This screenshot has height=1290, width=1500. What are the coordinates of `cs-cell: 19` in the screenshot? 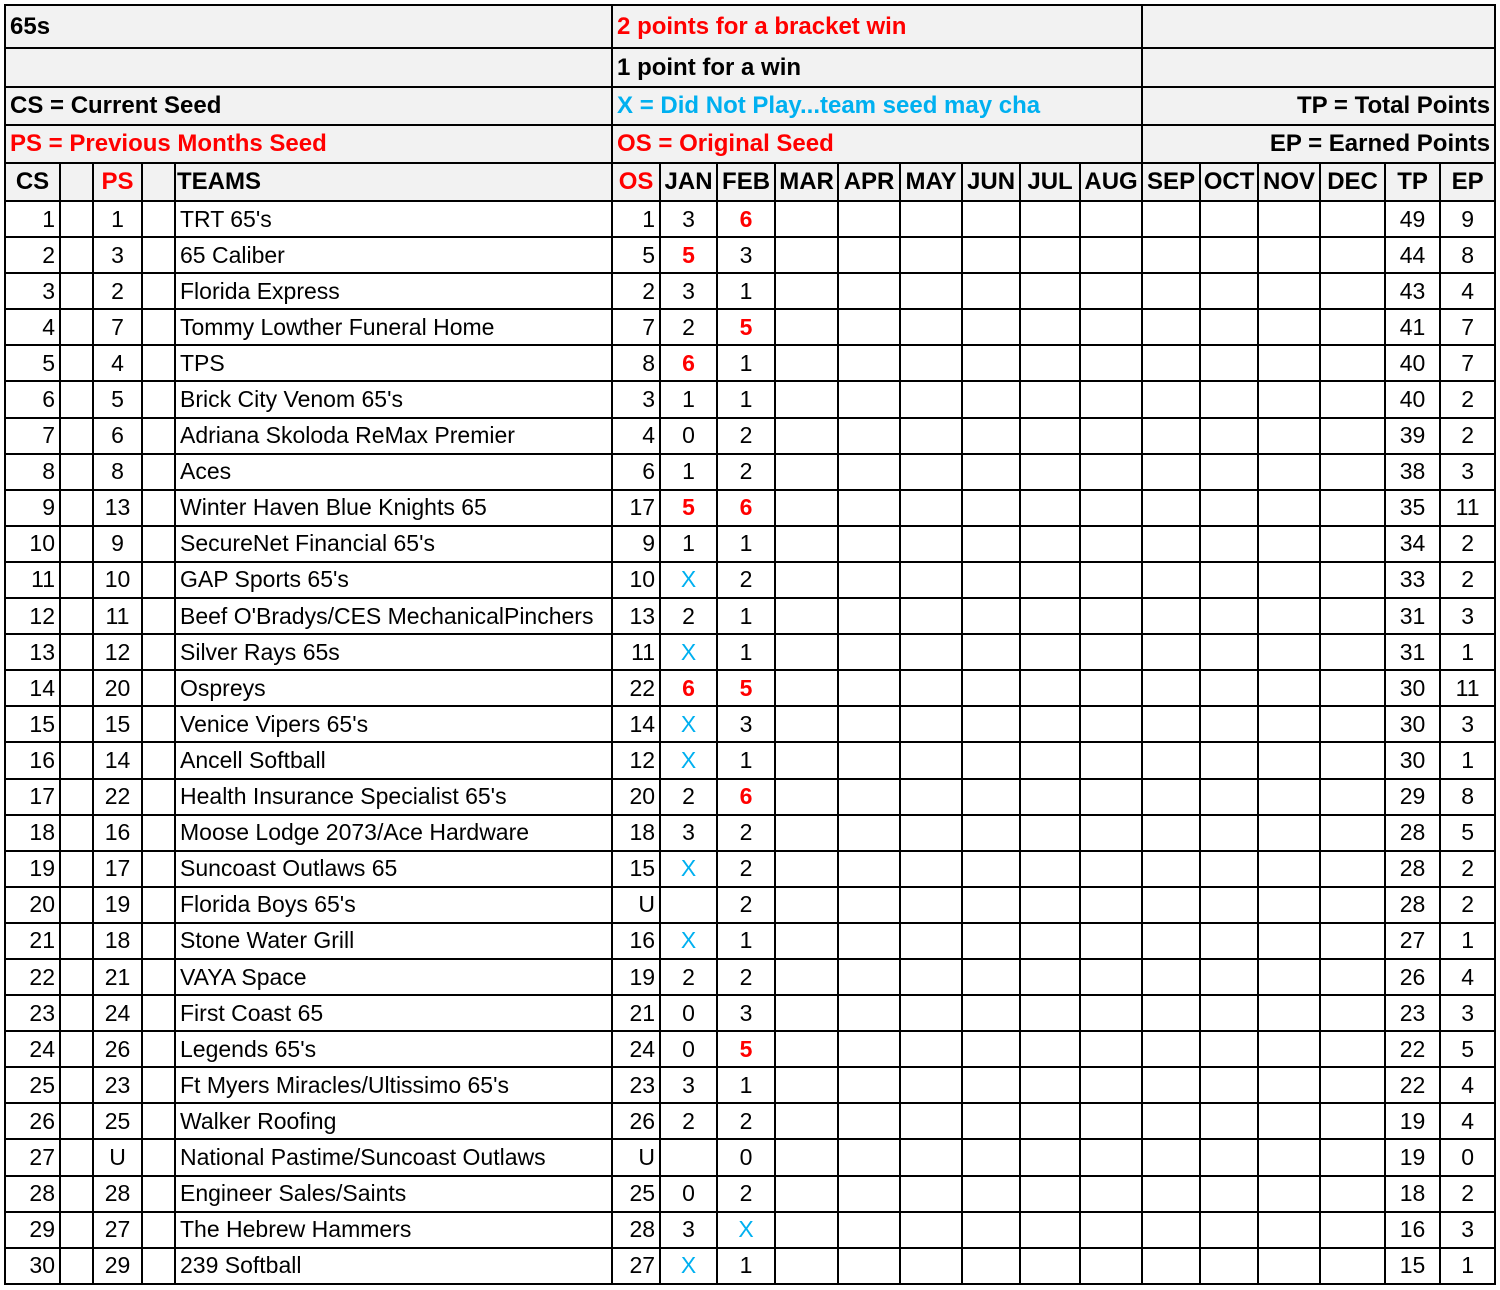 It's located at (32, 868).